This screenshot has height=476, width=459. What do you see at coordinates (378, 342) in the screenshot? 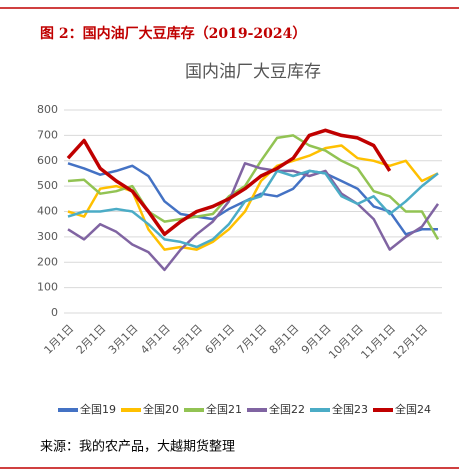
I see `x-tick-label: 11月1日` at bounding box center [378, 342].